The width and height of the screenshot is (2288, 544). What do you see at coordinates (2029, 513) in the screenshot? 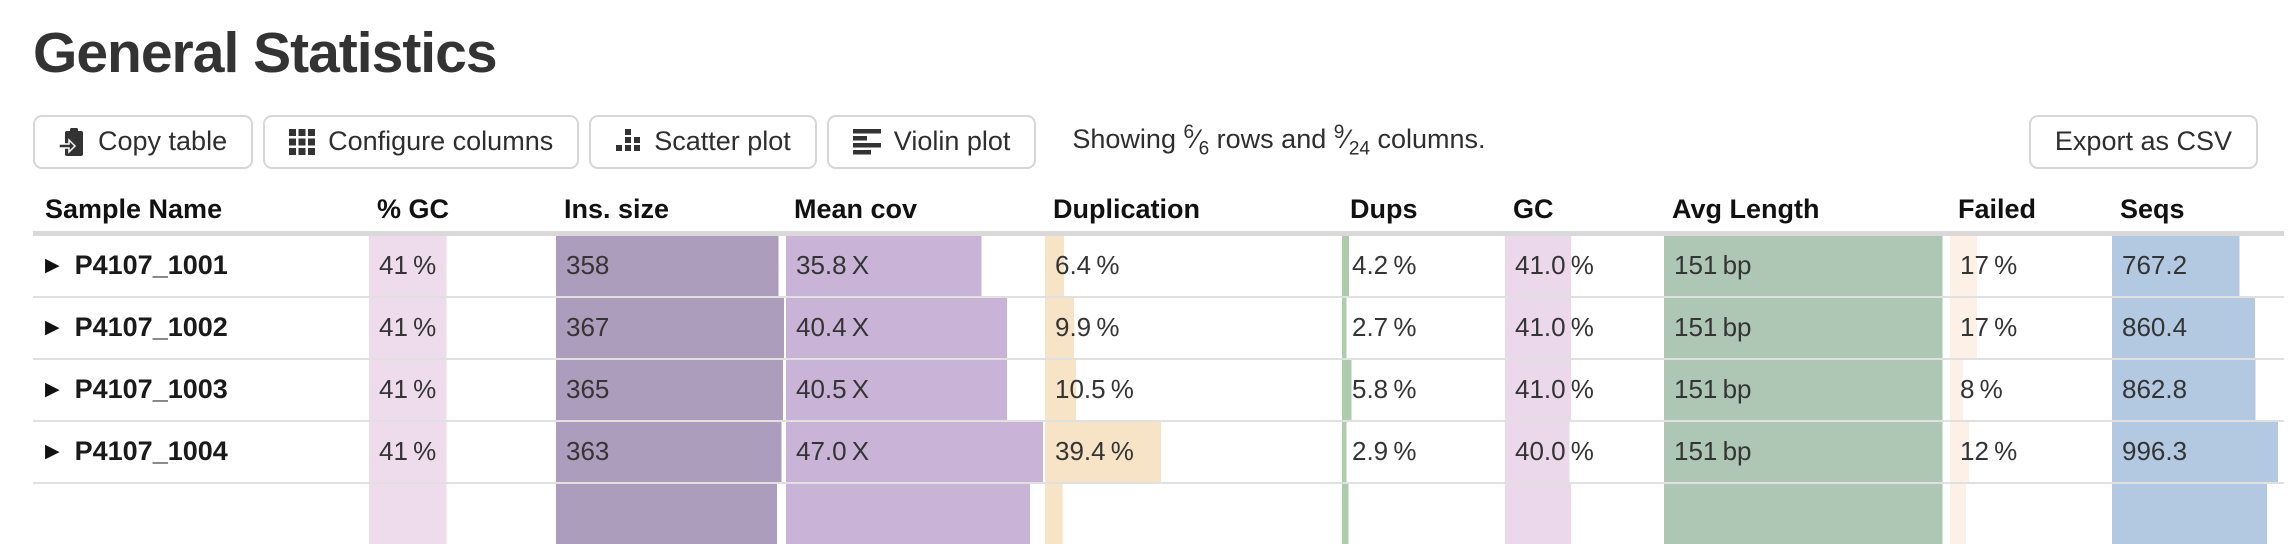
I see `cell-failed` at bounding box center [2029, 513].